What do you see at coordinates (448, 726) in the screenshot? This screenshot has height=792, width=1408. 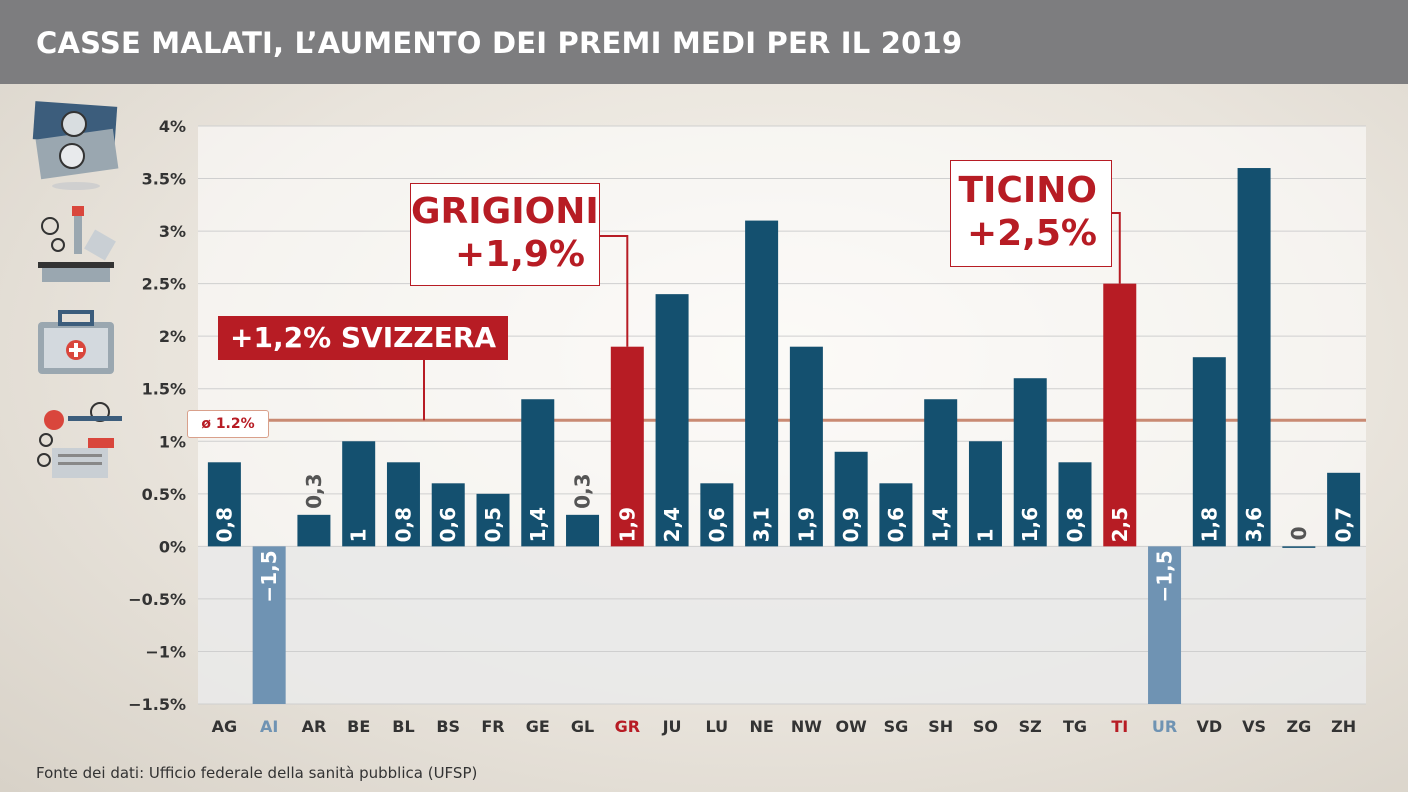 I see `x-tick-label: BS` at bounding box center [448, 726].